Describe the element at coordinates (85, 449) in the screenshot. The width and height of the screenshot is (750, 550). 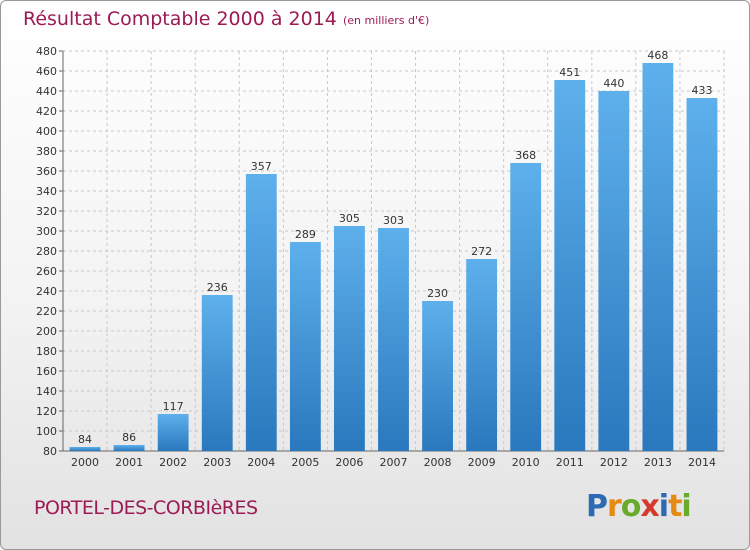
I see `bar-2000` at that location.